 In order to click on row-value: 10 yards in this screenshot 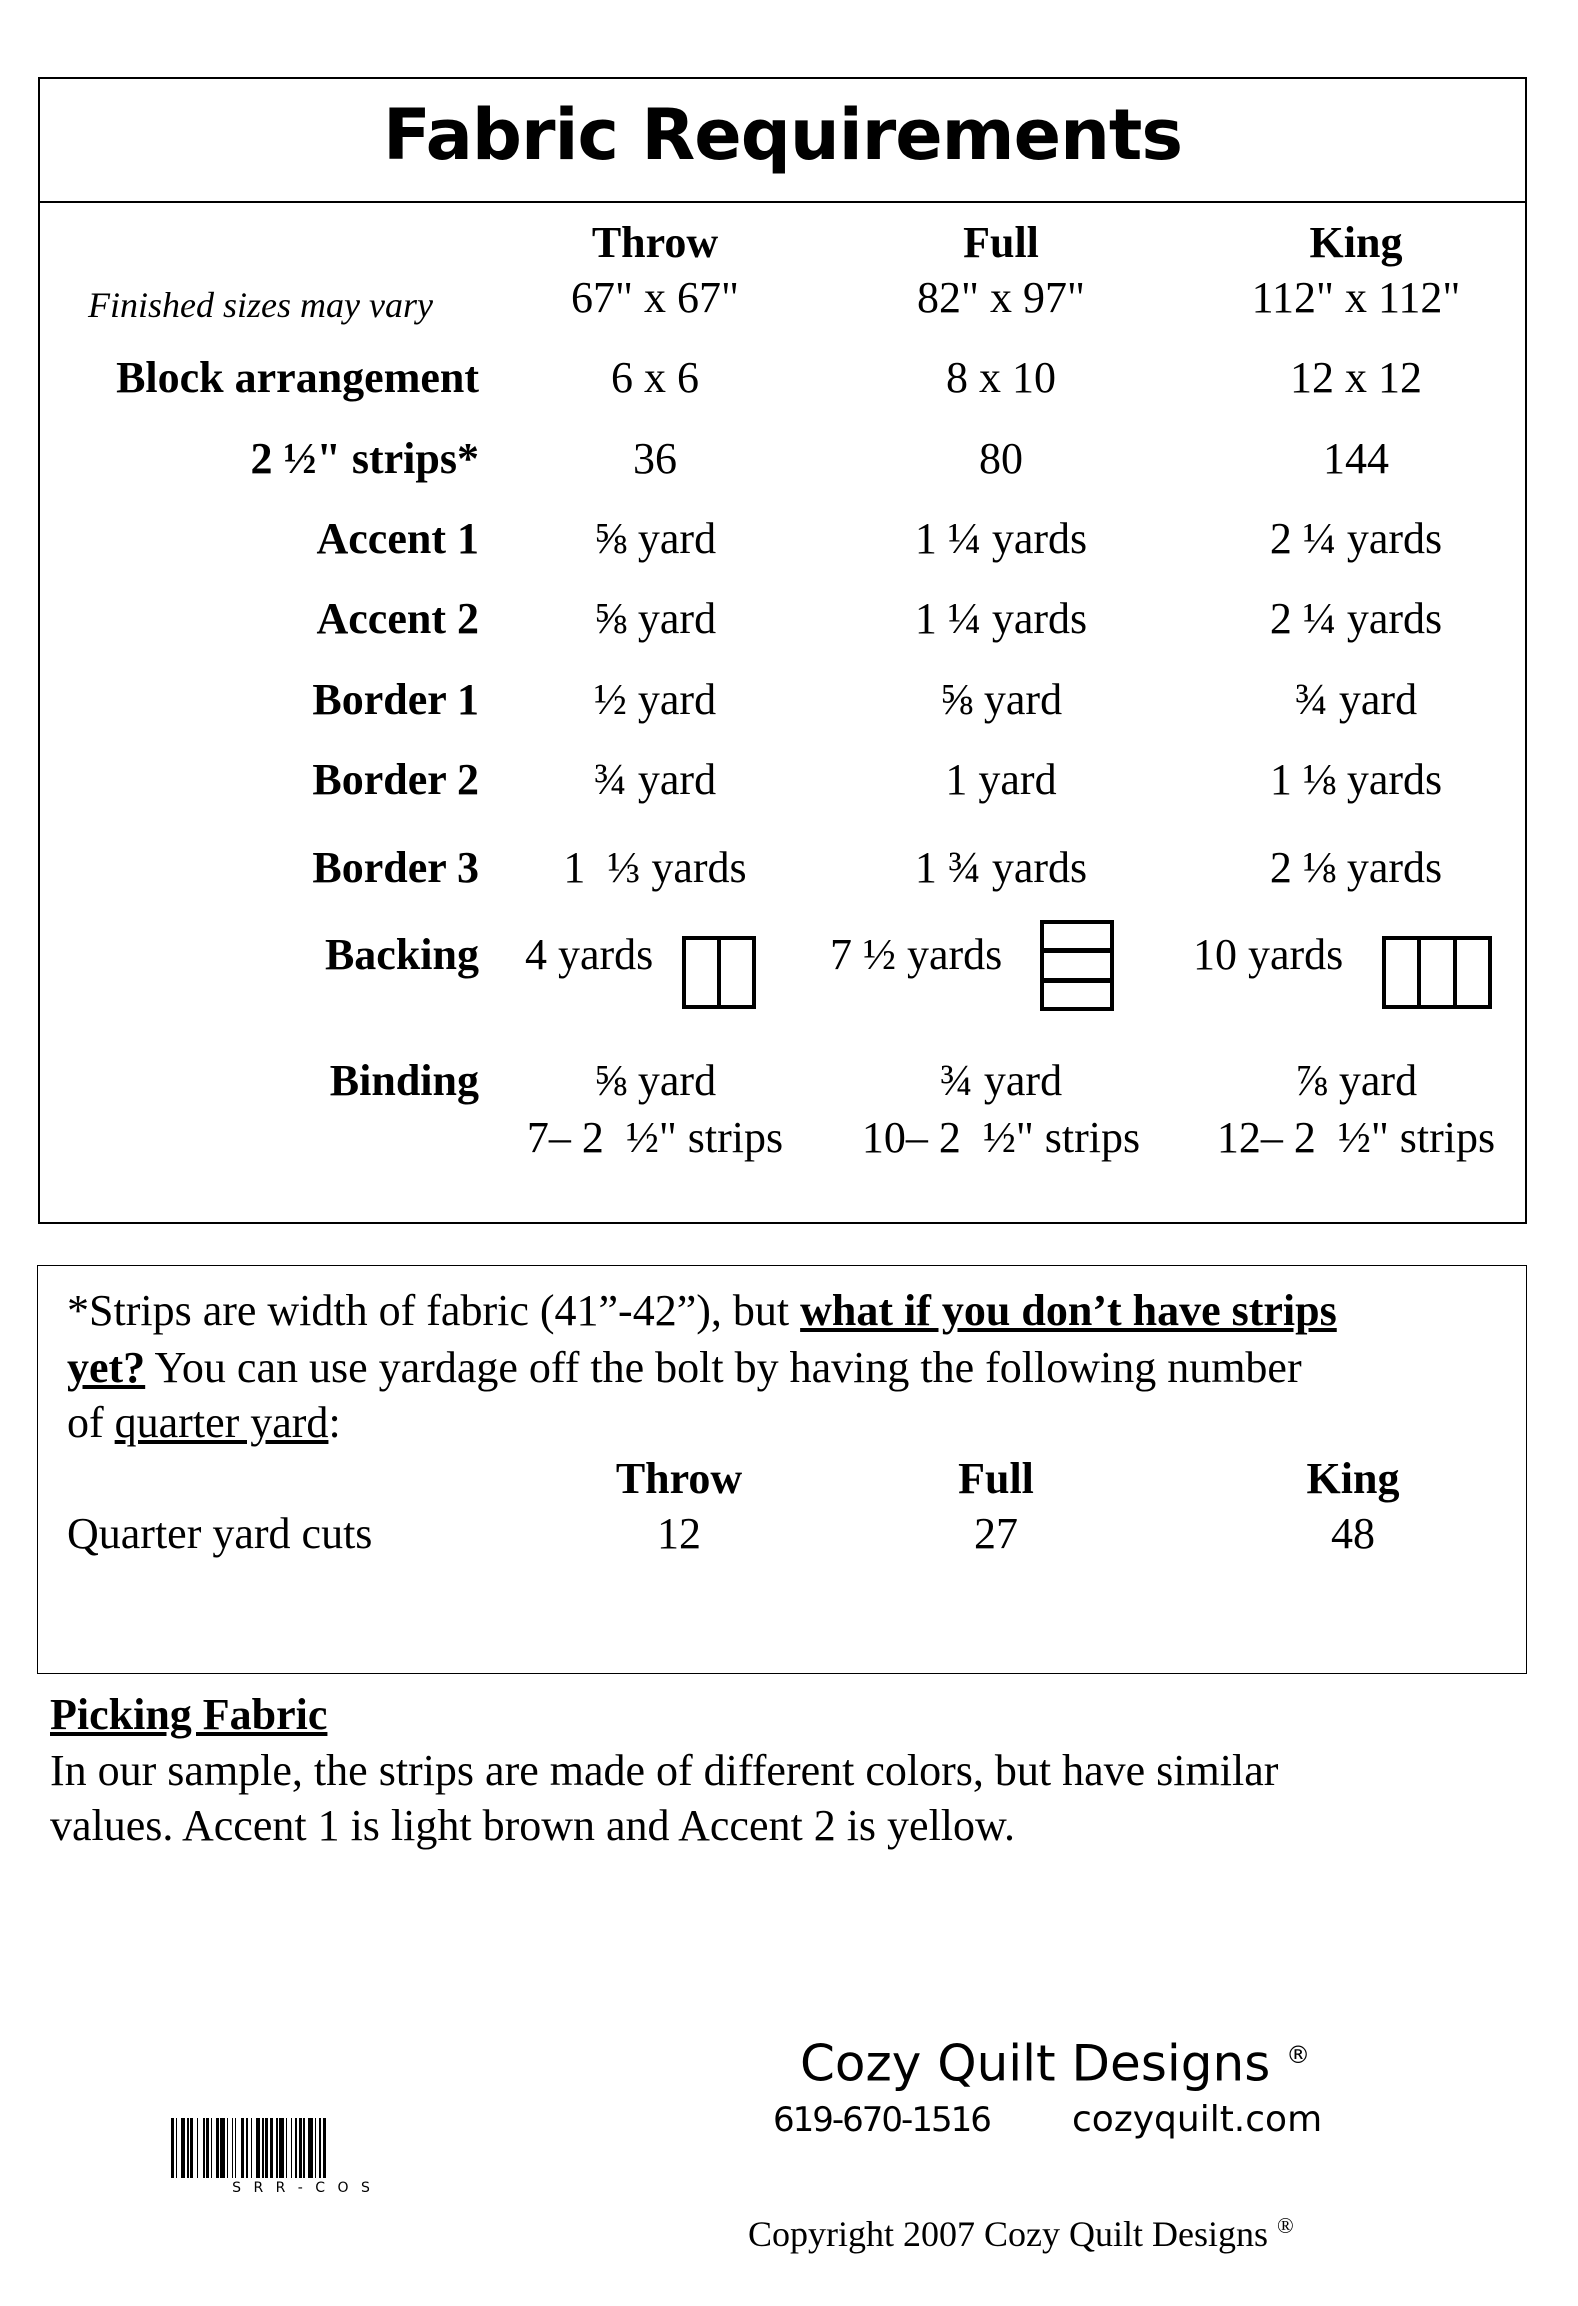, I will do `click(1268, 954)`.